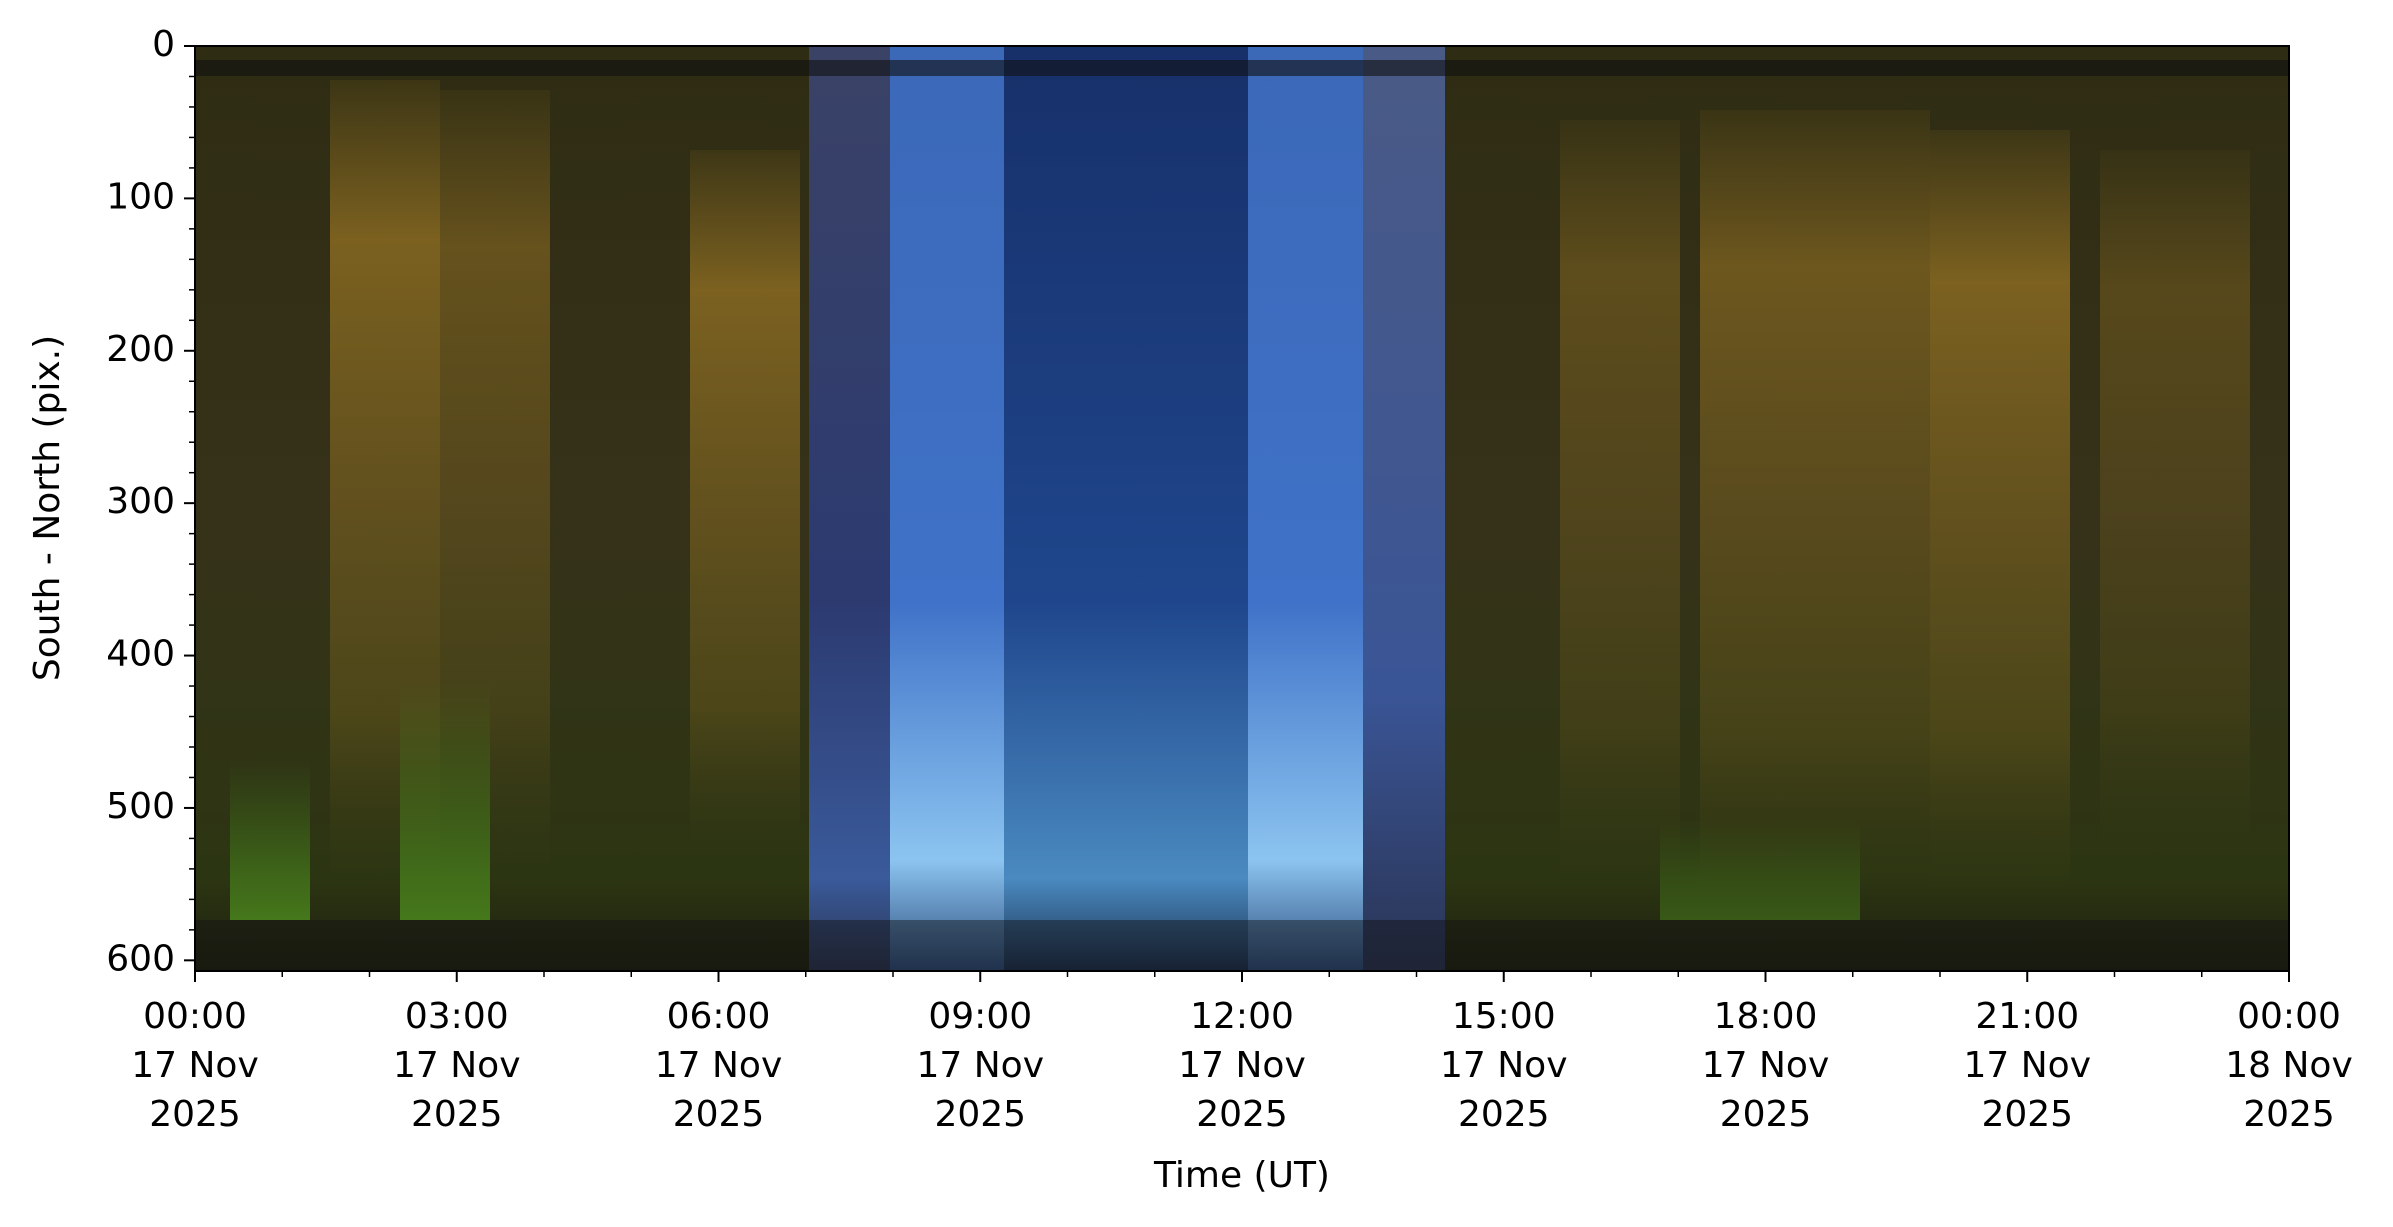 The height and width of the screenshot is (1227, 2393). Describe the element at coordinates (140, 654) in the screenshot. I see `y-tick-label: 400` at that location.